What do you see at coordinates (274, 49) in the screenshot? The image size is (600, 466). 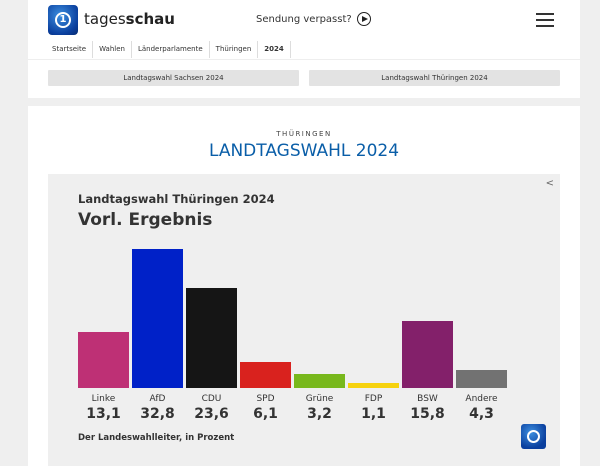 I see `breadcrumb-2024: 2024` at bounding box center [274, 49].